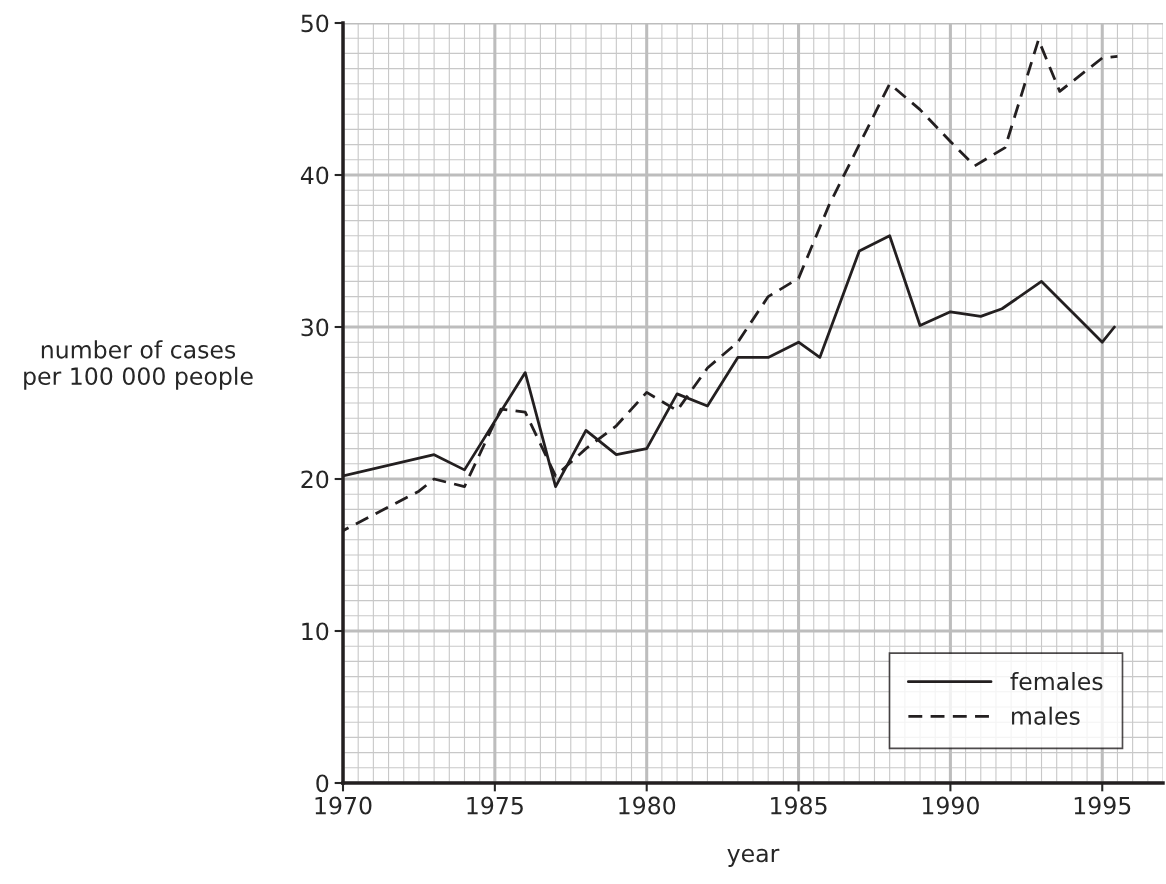 The width and height of the screenshot is (1166, 884). What do you see at coordinates (1046, 715) in the screenshot?
I see `legend-label: males` at bounding box center [1046, 715].